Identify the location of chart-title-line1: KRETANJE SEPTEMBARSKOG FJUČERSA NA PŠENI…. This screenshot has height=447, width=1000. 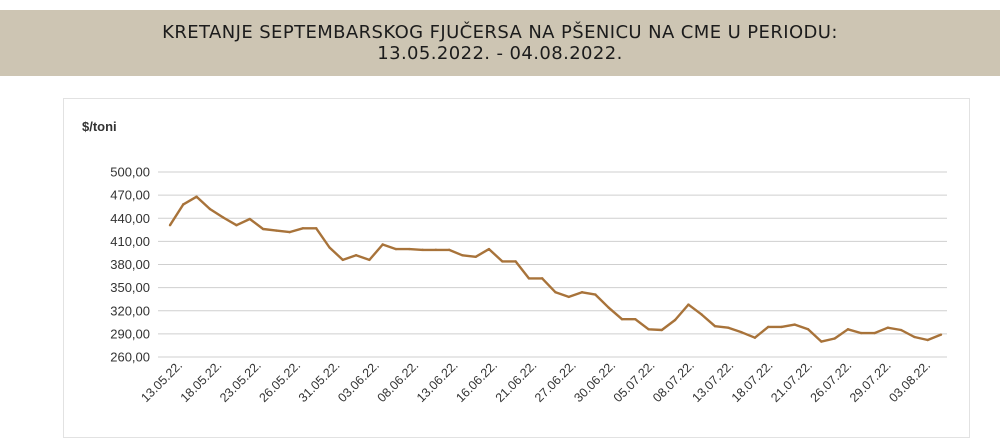
(500, 32).